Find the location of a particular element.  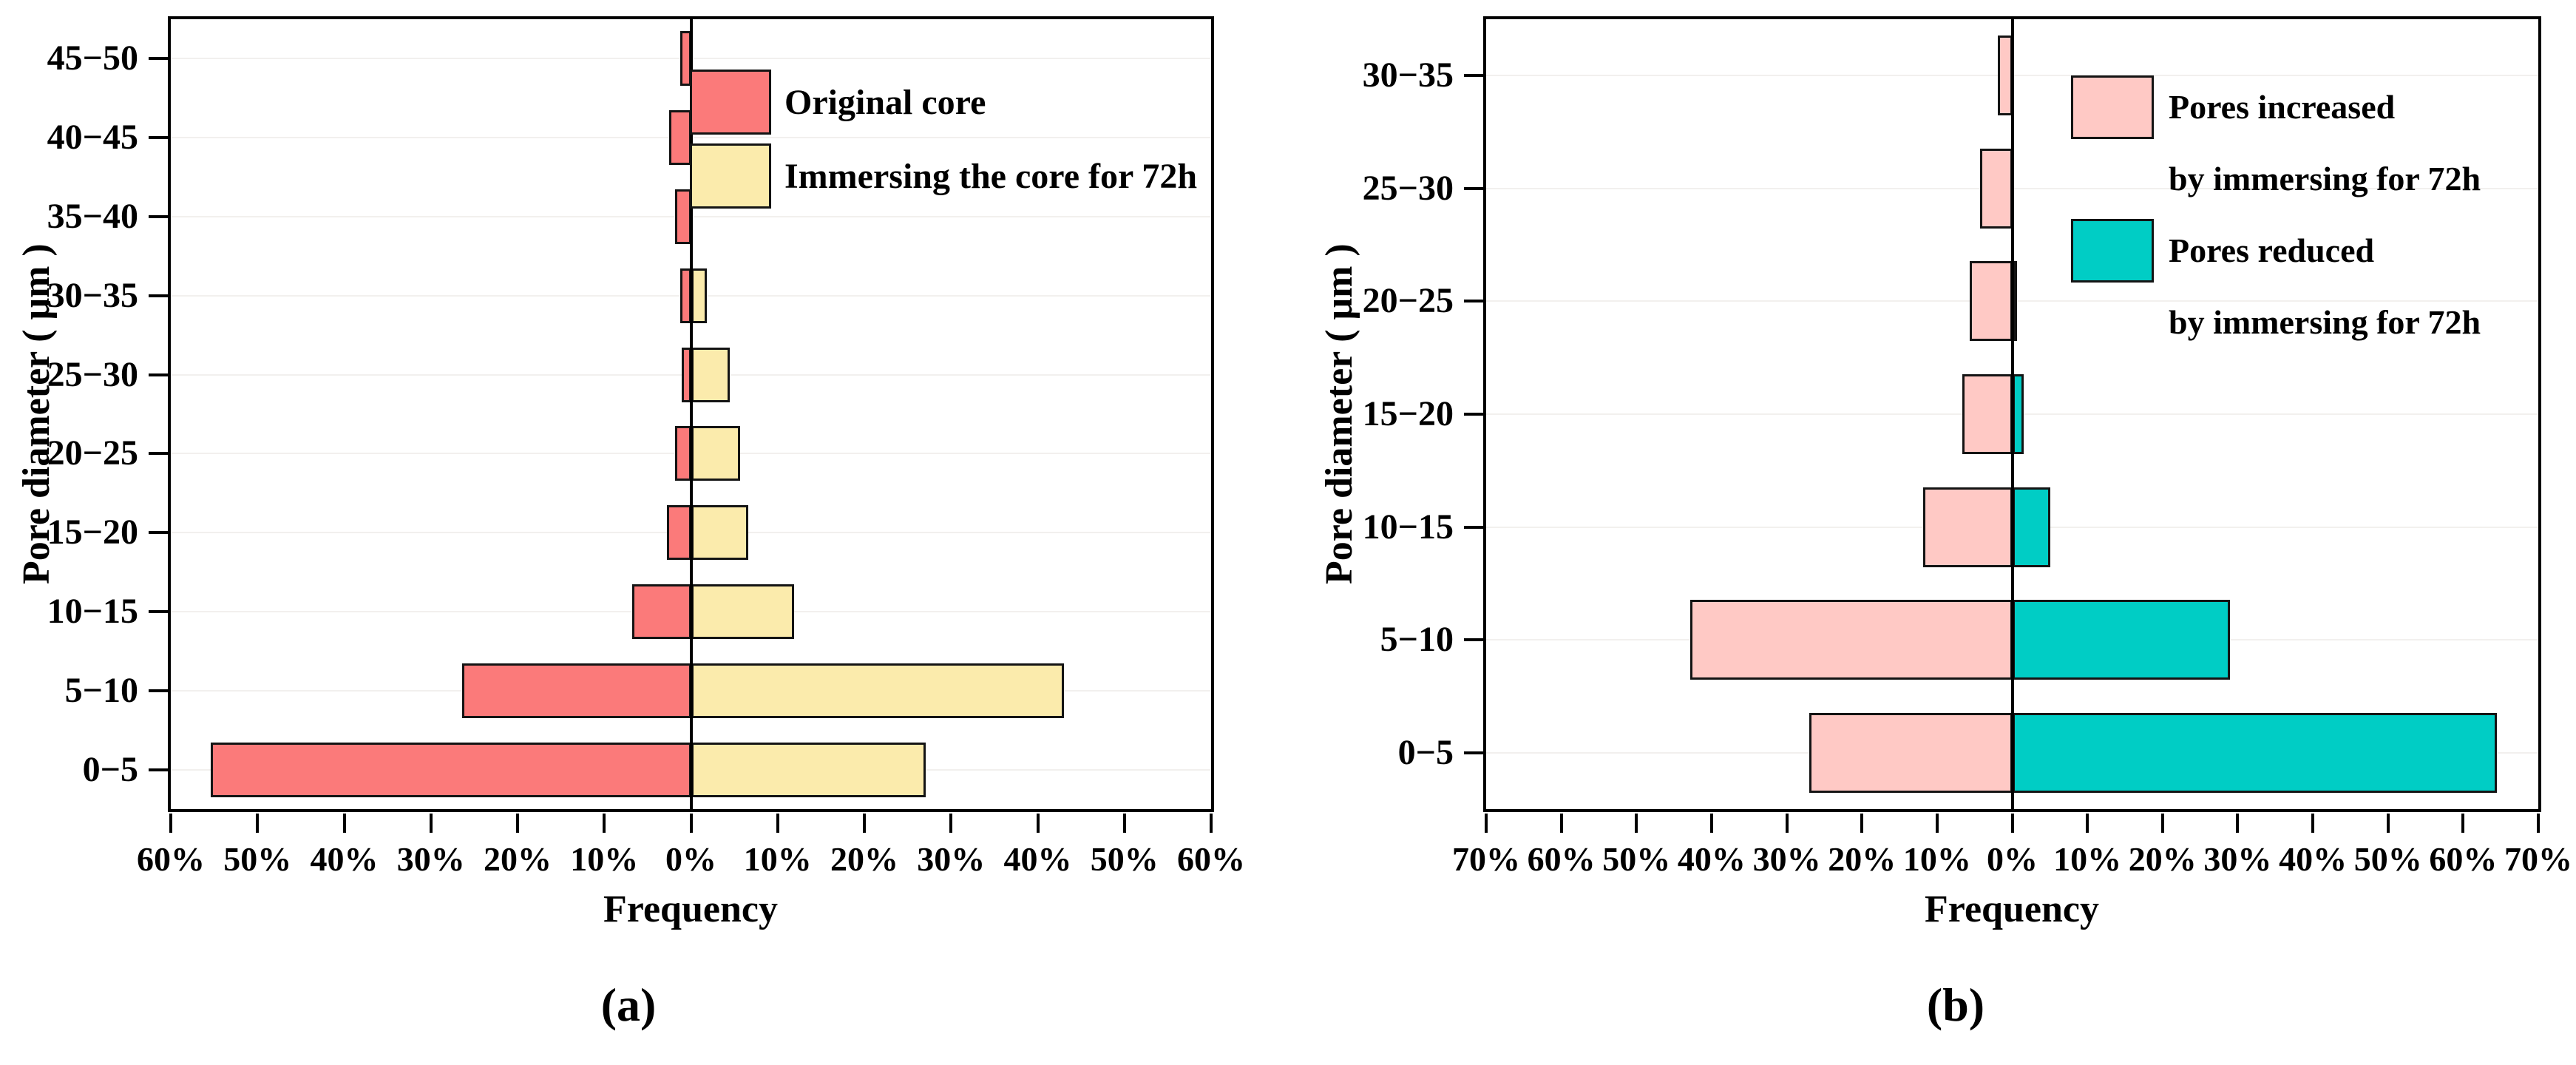

bar-left-25−30 is located at coordinates (1996, 188).